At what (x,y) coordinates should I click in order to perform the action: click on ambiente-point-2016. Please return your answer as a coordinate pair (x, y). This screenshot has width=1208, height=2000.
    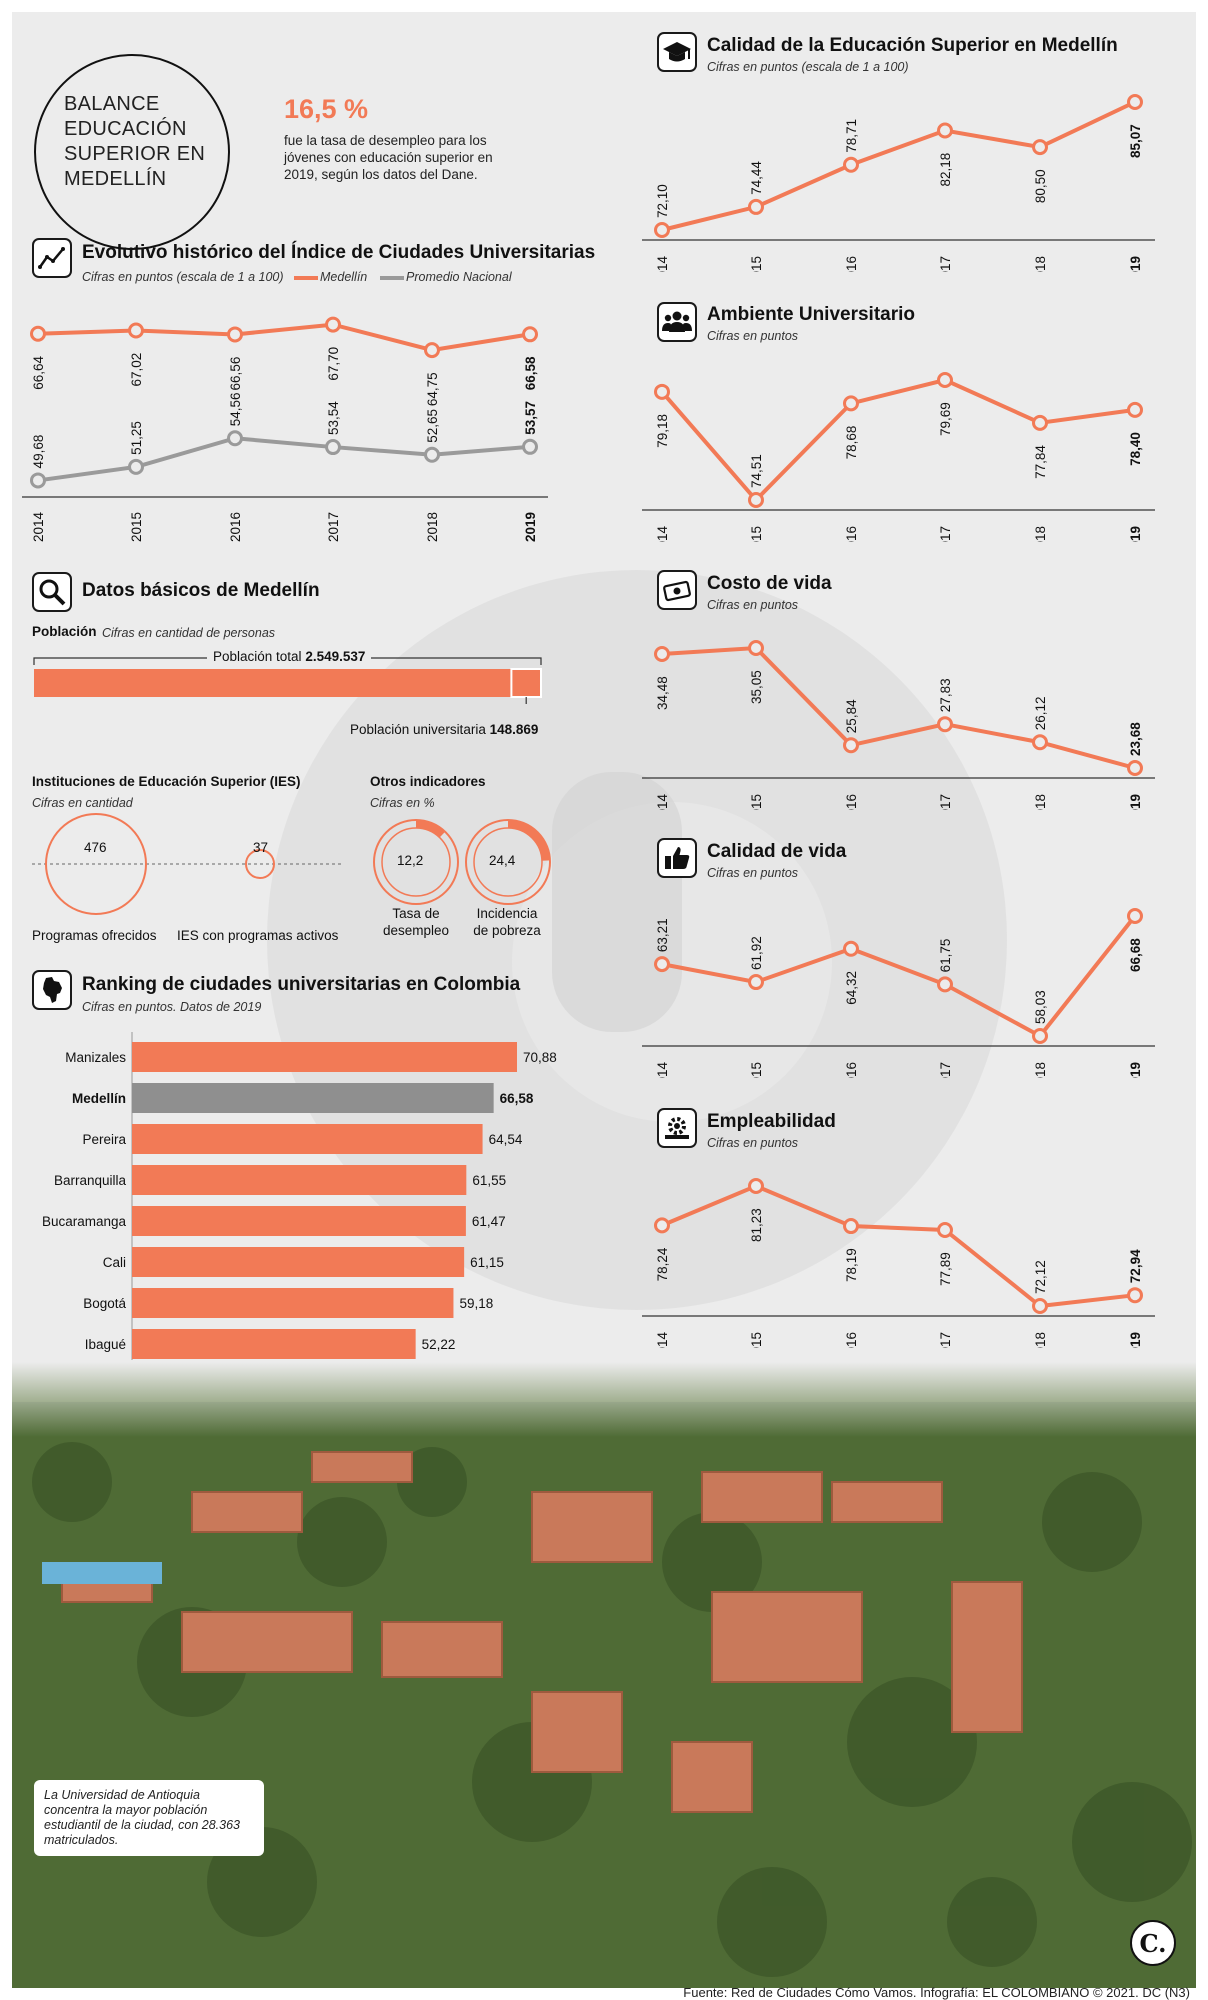
    Looking at the image, I should click on (851, 403).